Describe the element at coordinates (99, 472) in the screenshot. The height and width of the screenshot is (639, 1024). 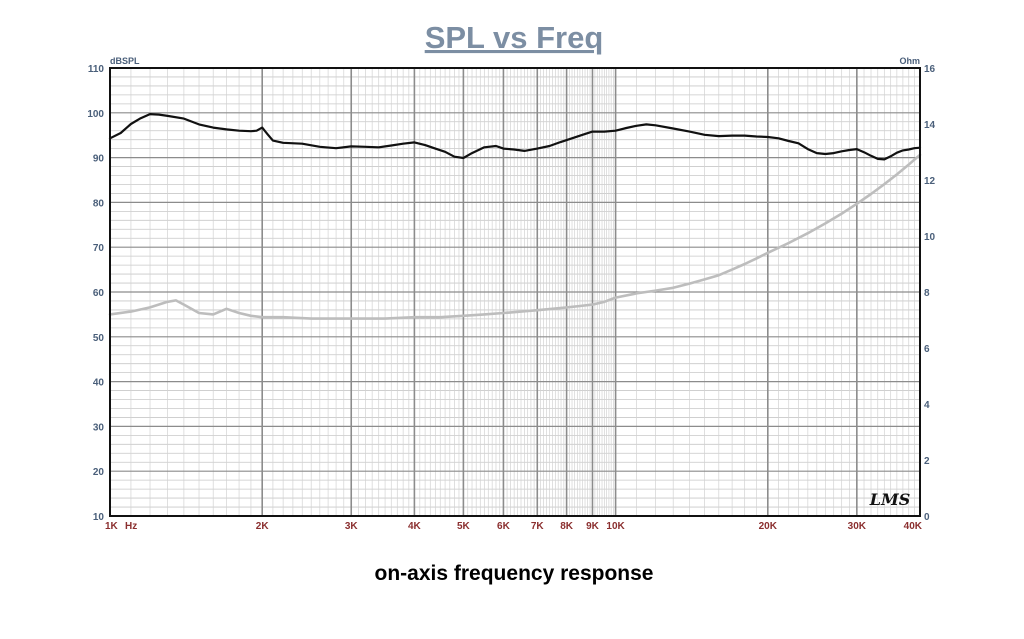
I see `left-tick-label: 20` at that location.